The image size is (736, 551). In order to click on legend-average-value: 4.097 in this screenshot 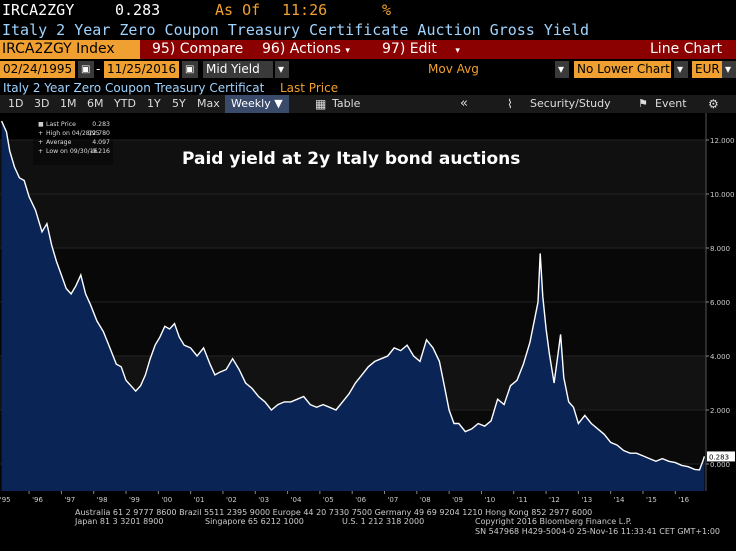, I will do `click(101, 142)`.